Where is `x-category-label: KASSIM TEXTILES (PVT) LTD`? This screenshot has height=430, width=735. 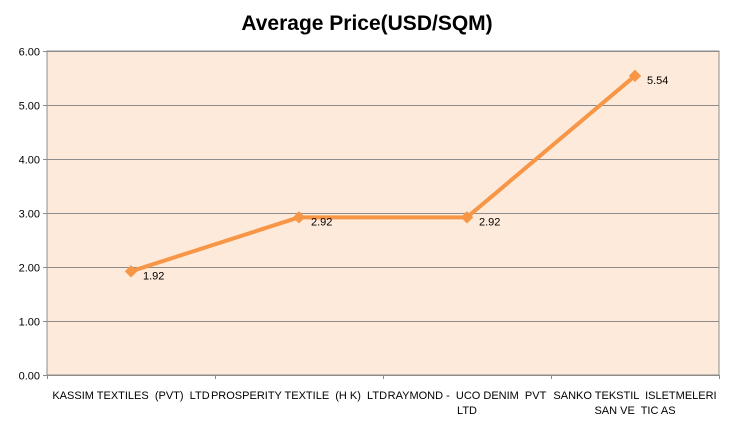
x-category-label: KASSIM TEXTILES (PVT) LTD is located at coordinates (130, 396).